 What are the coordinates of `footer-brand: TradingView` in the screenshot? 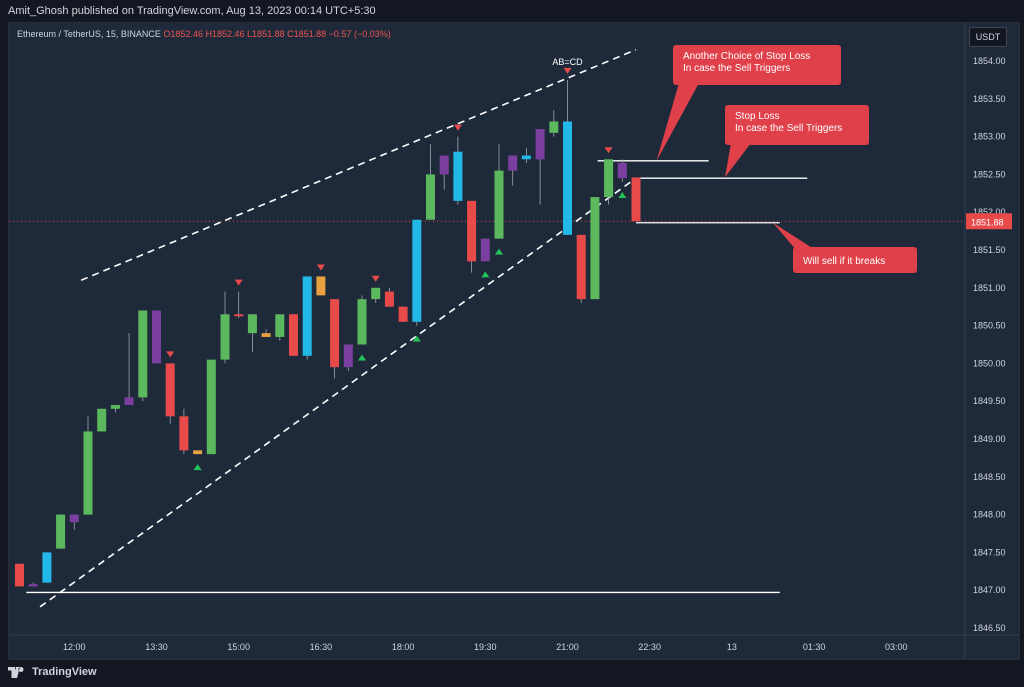 It's located at (52, 672).